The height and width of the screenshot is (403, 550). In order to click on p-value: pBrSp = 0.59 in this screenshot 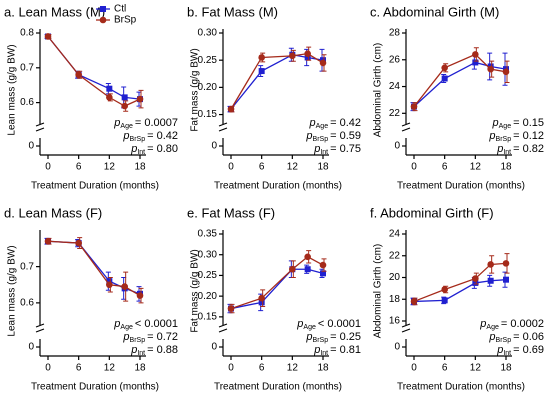, I will do `click(333, 136)`.